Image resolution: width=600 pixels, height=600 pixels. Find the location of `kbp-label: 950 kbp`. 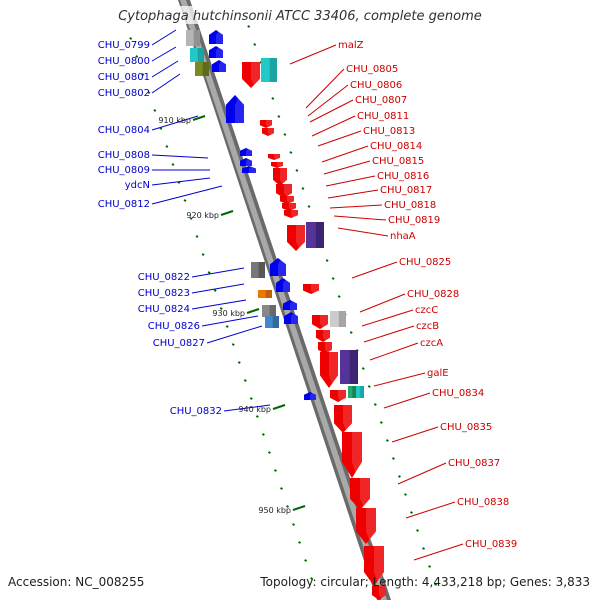

kbp-label: 950 kbp is located at coordinates (274, 510).